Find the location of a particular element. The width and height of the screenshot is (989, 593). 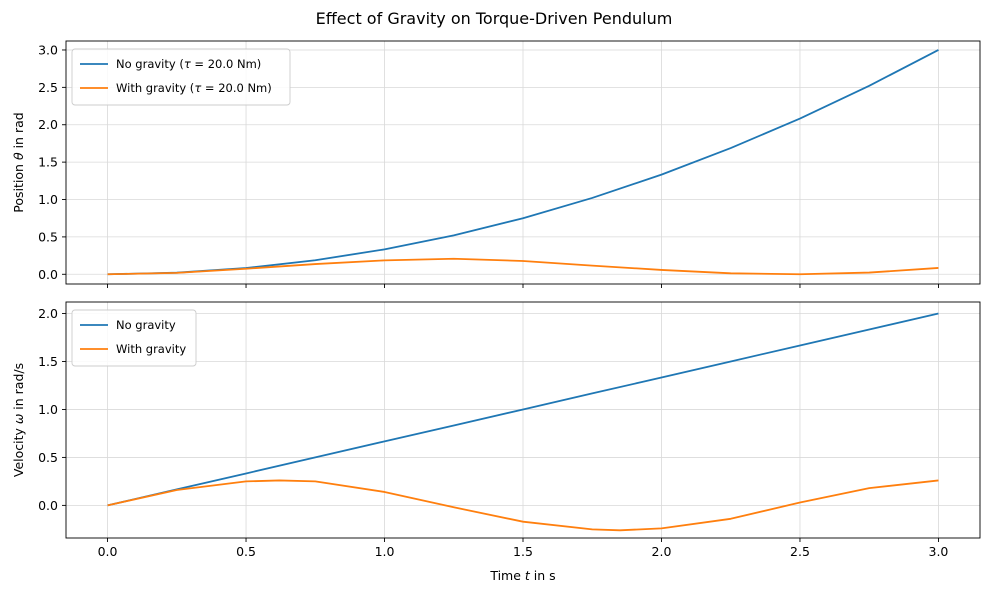

y-tick-label: 2.5 is located at coordinates (48, 87).